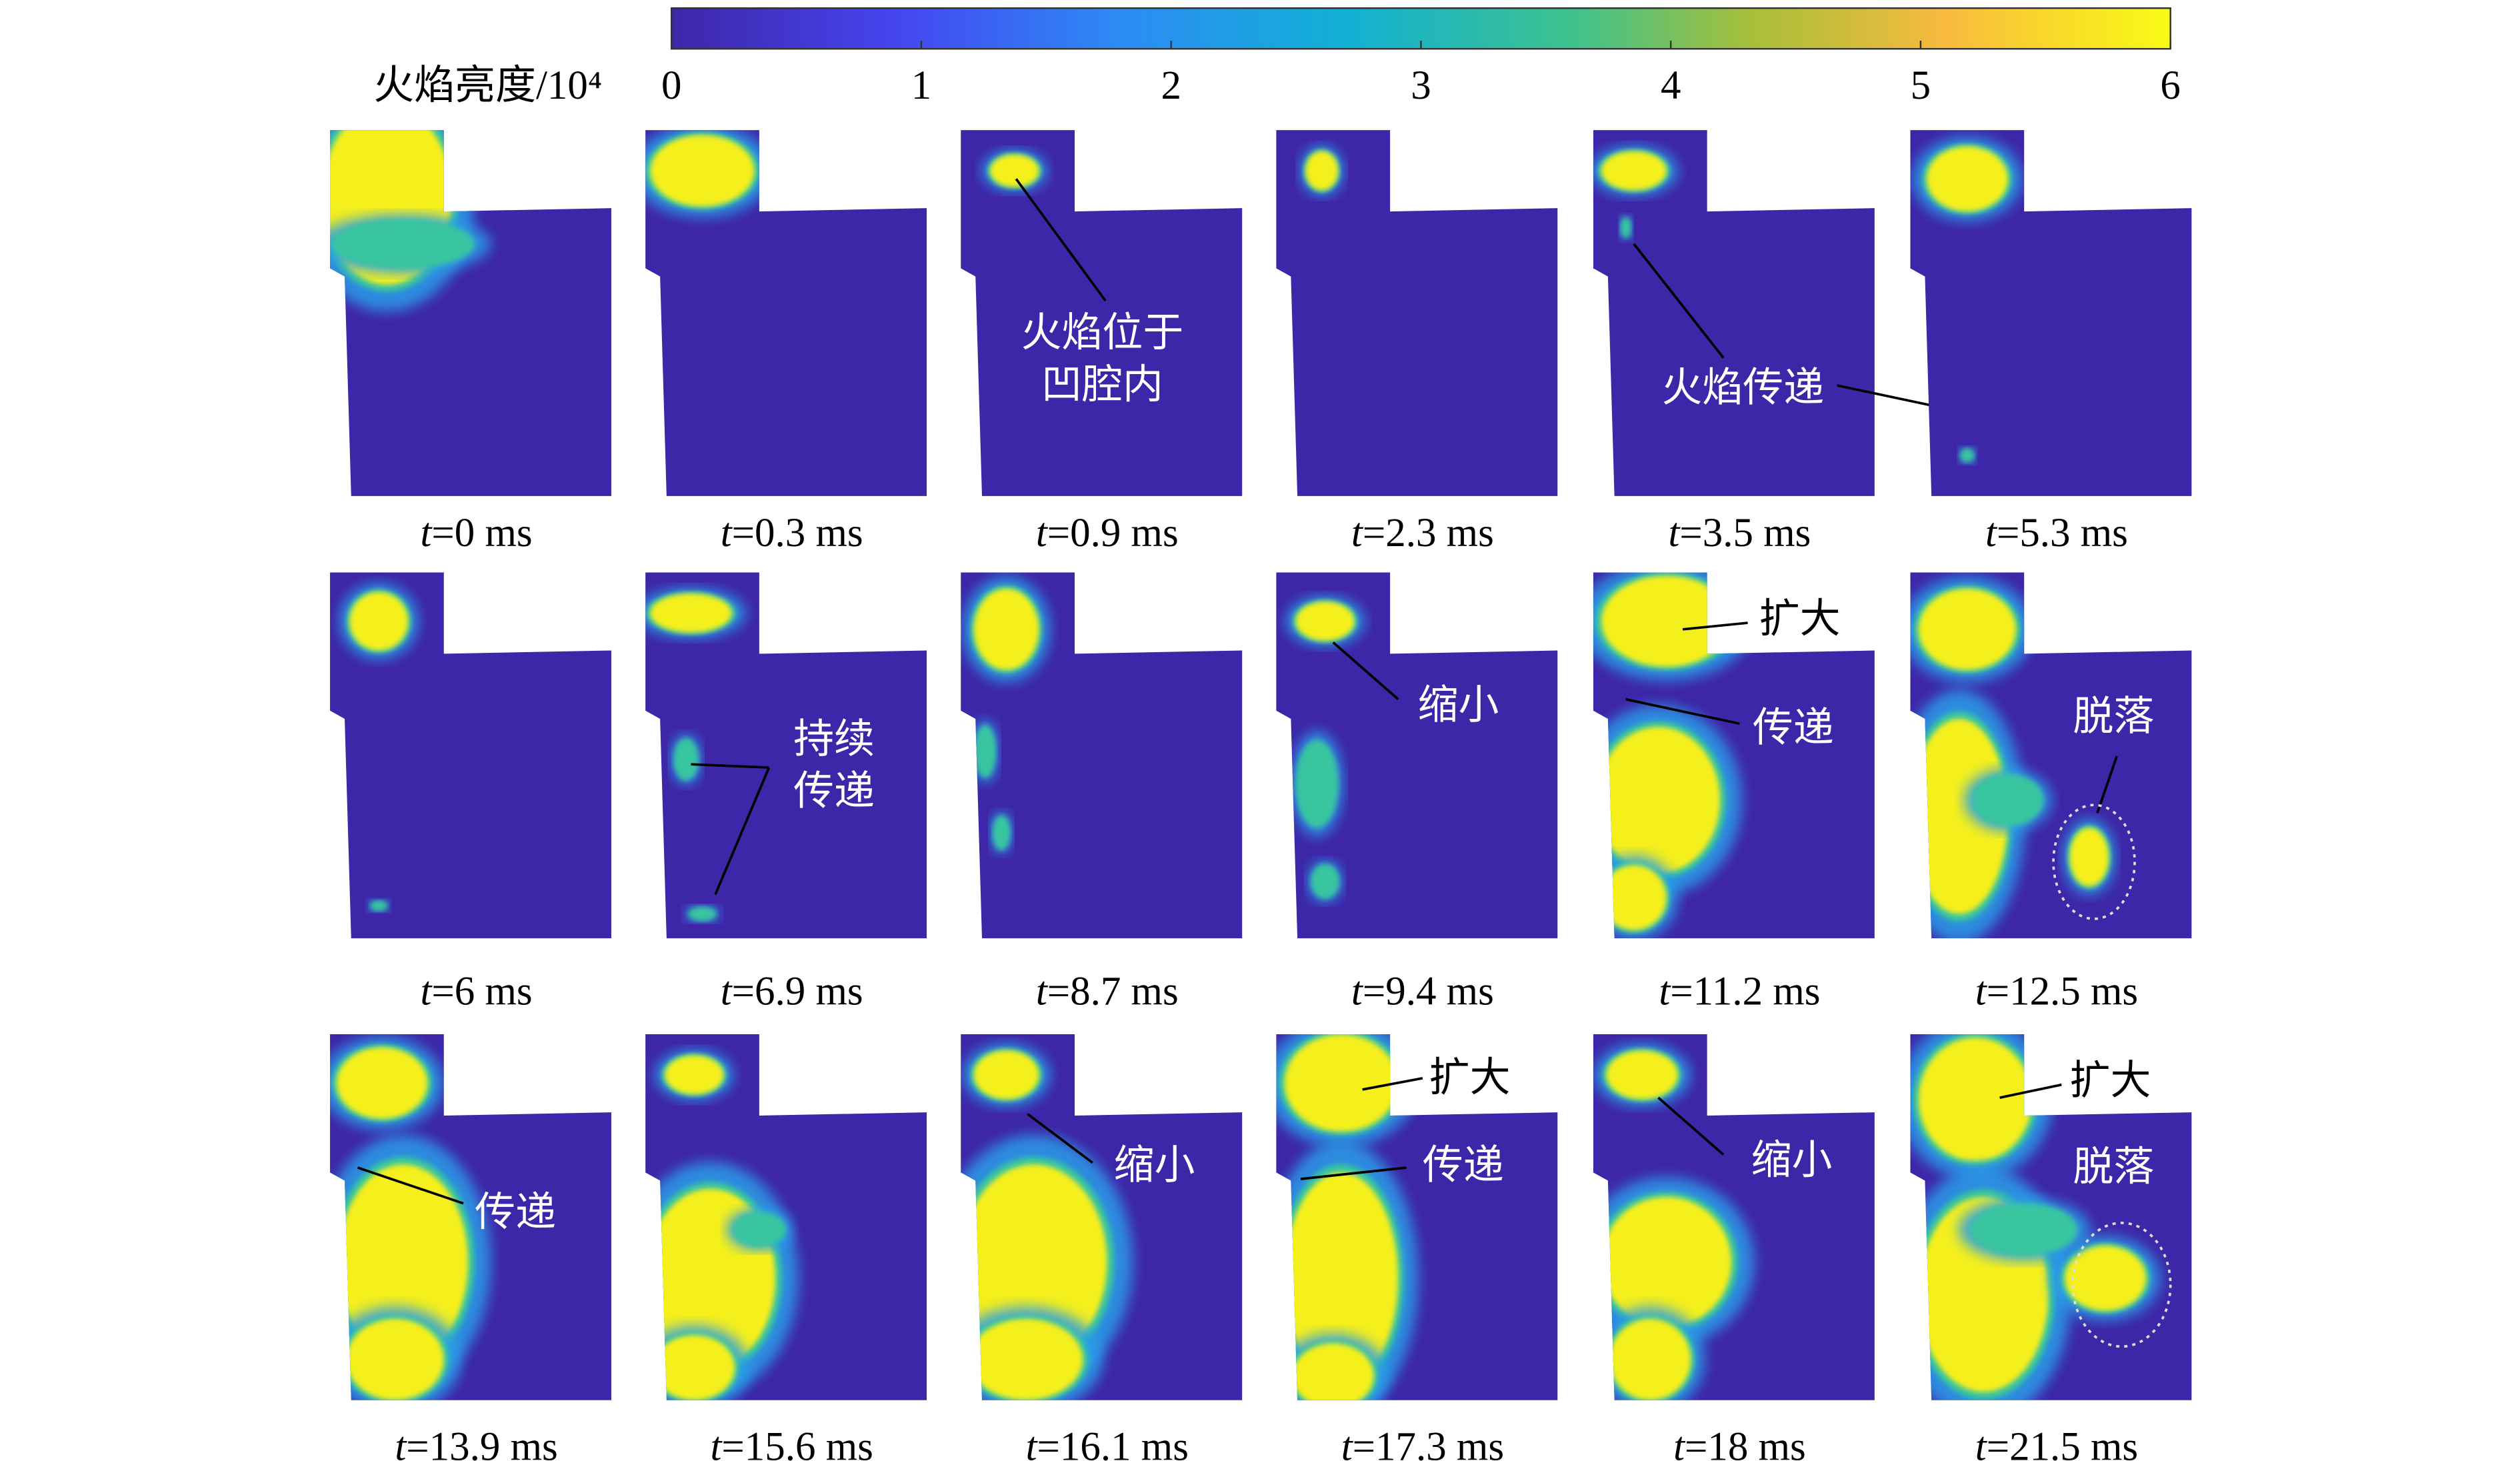  Describe the element at coordinates (834, 739) in the screenshot. I see `annotation: 持续` at that location.